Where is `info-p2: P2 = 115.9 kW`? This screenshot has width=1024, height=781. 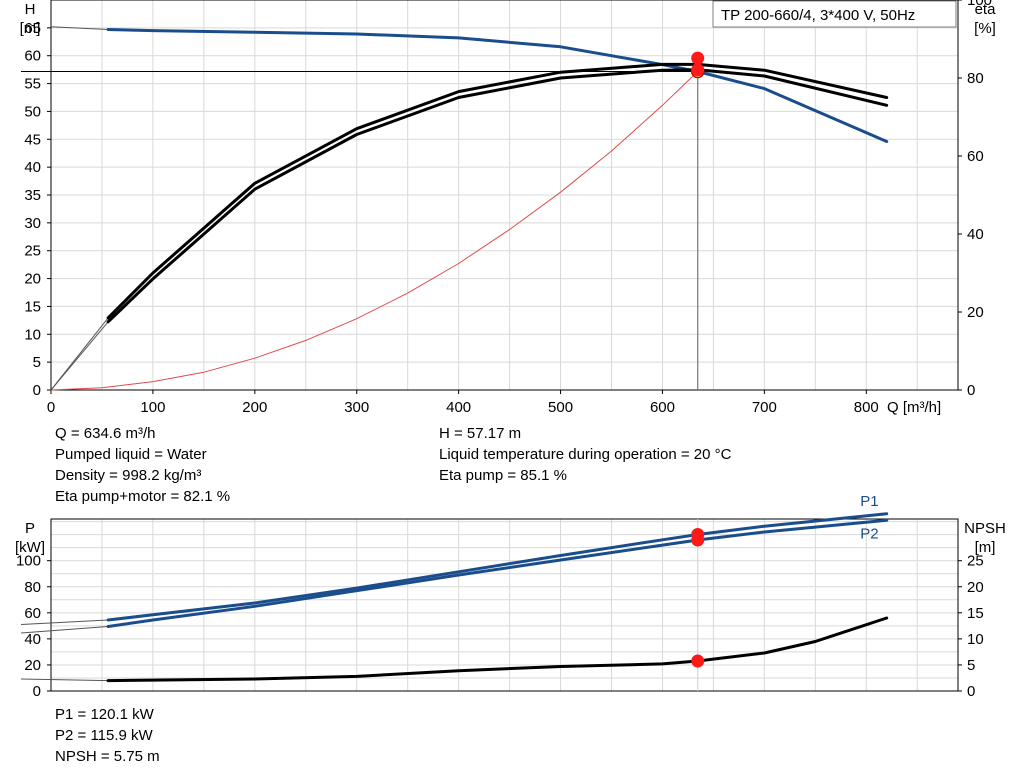
info-p2: P2 = 115.9 kW is located at coordinates (104, 735).